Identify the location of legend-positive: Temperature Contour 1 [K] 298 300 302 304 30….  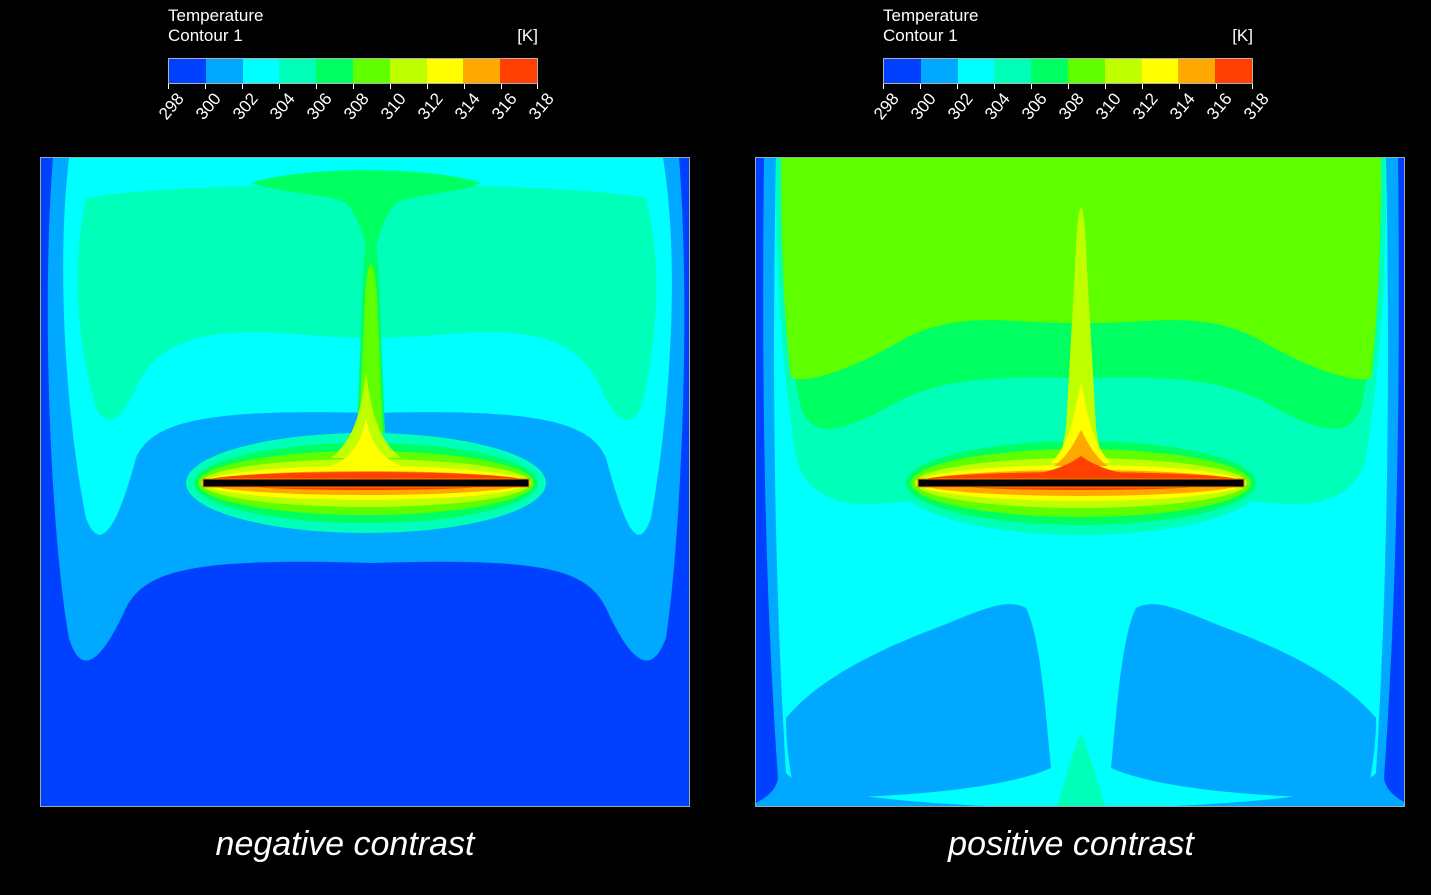
(1071, 70).